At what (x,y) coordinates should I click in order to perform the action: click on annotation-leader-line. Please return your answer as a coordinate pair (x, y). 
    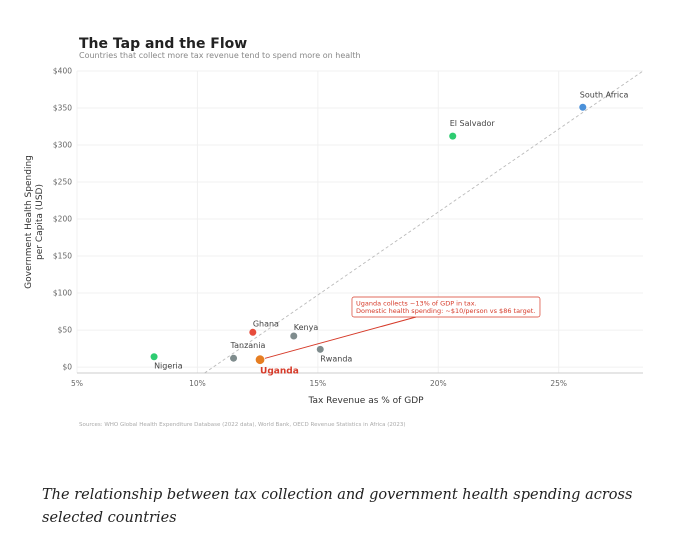
    Looking at the image, I should click on (338, 338).